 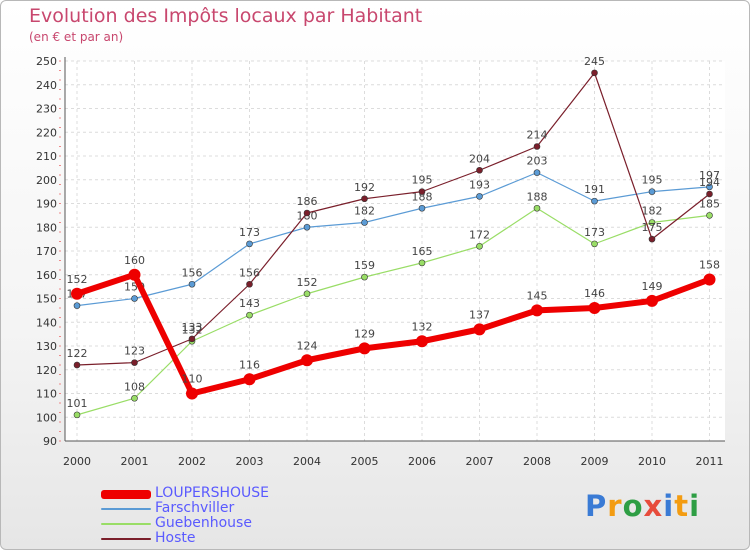 What do you see at coordinates (50, 441) in the screenshot?
I see `y-tick-label: 90` at bounding box center [50, 441].